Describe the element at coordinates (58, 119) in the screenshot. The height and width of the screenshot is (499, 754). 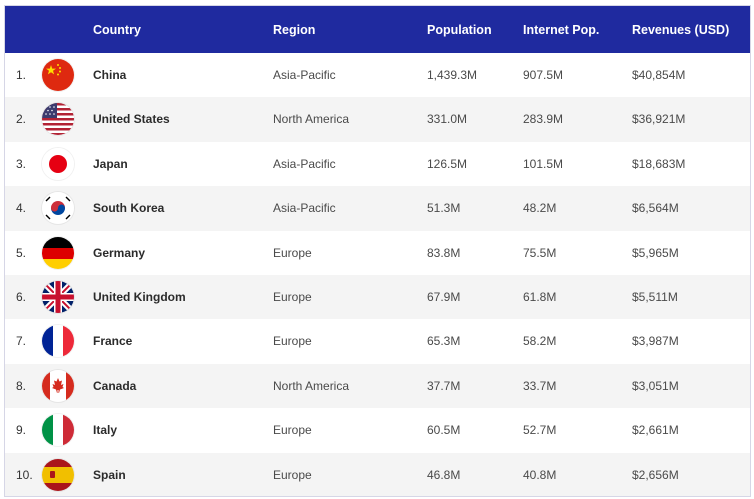
I see `usa-flag-icon` at that location.